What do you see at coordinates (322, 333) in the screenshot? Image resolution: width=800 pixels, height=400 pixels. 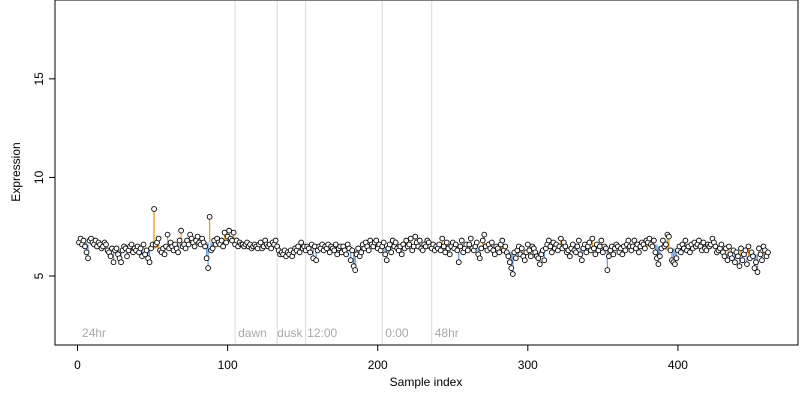 I see `region-label: 12:00` at bounding box center [322, 333].